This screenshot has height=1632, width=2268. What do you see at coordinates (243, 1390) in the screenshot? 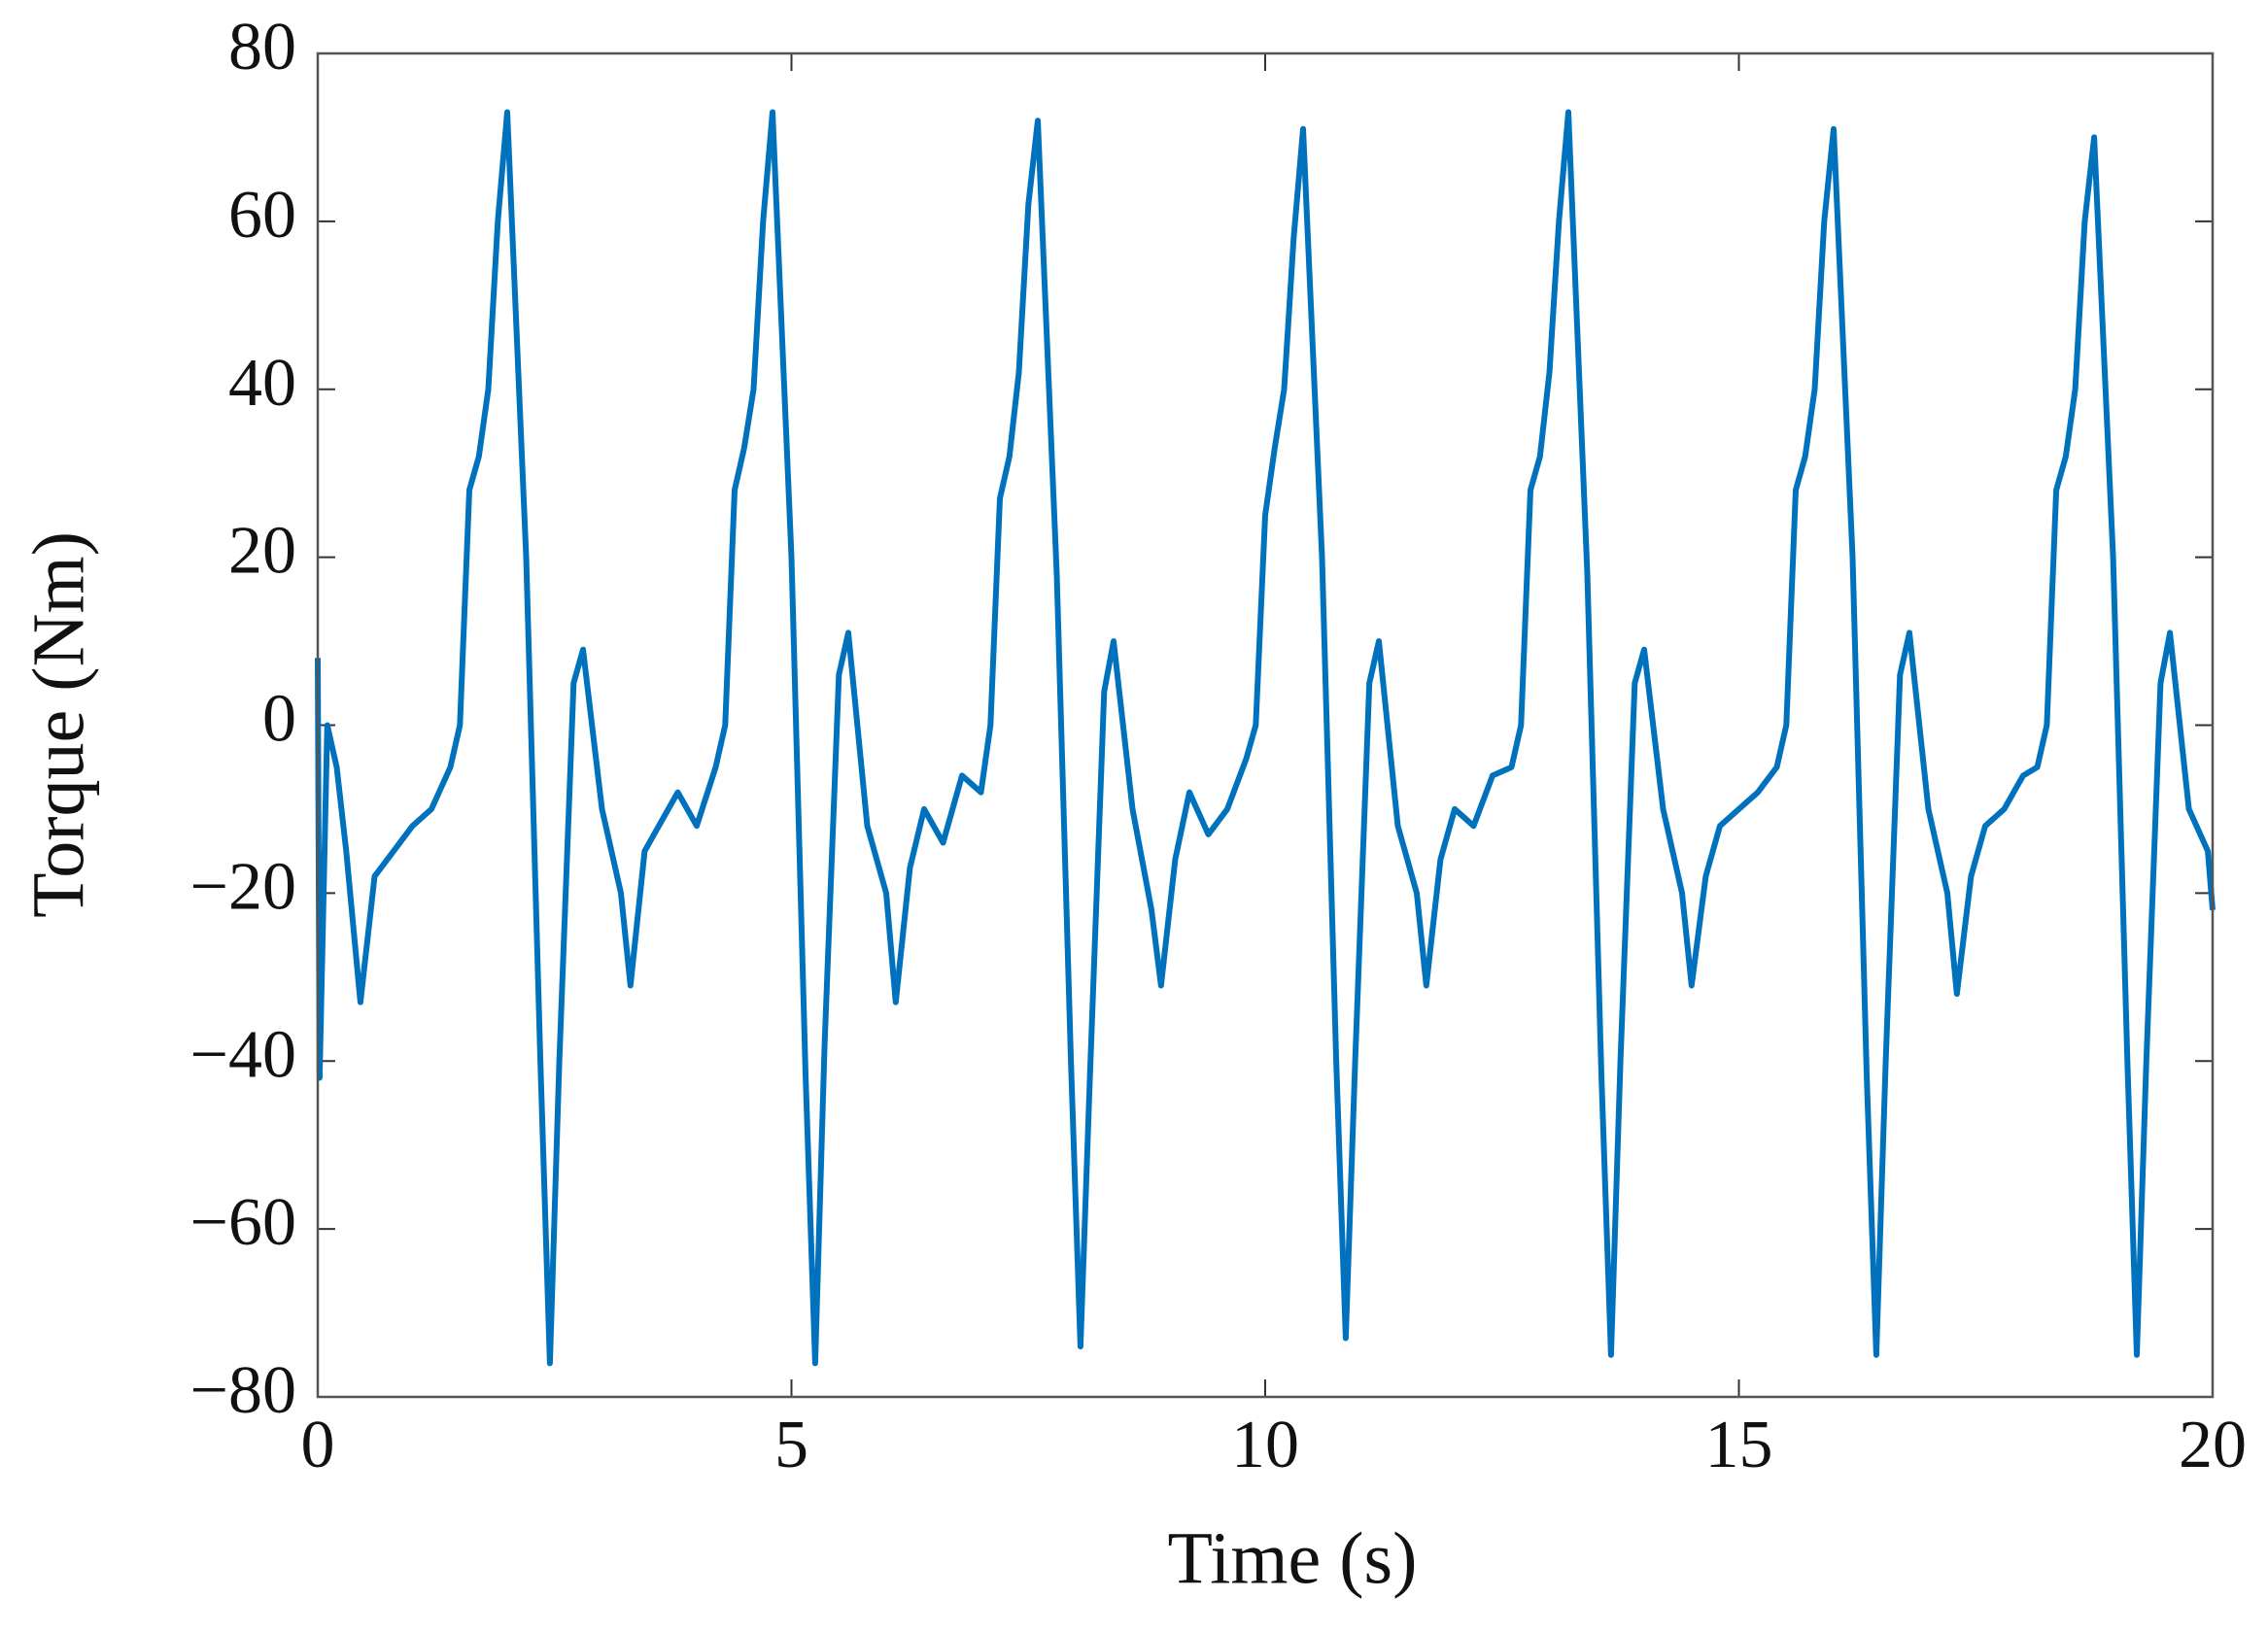
I see `y-tick-label: −80` at bounding box center [243, 1390].